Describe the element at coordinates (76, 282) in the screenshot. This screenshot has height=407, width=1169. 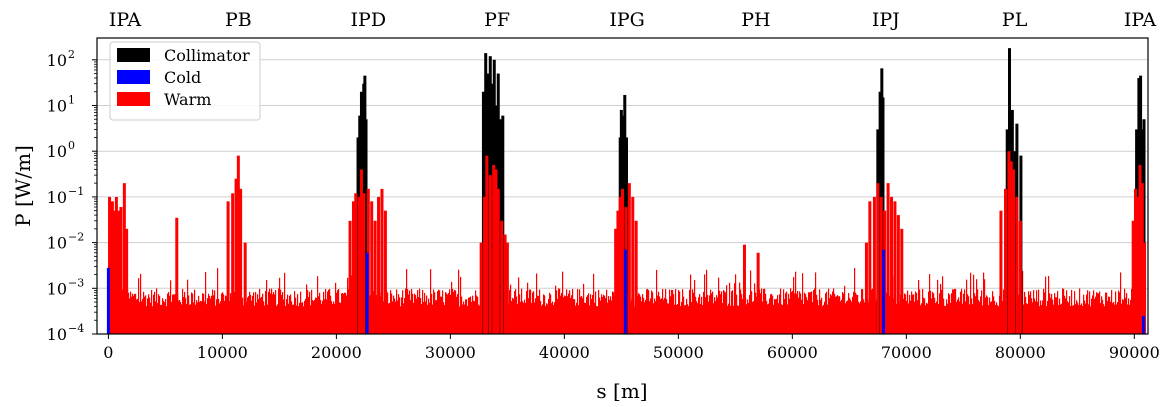
I see `y-tick-exponent-1: −3` at that location.